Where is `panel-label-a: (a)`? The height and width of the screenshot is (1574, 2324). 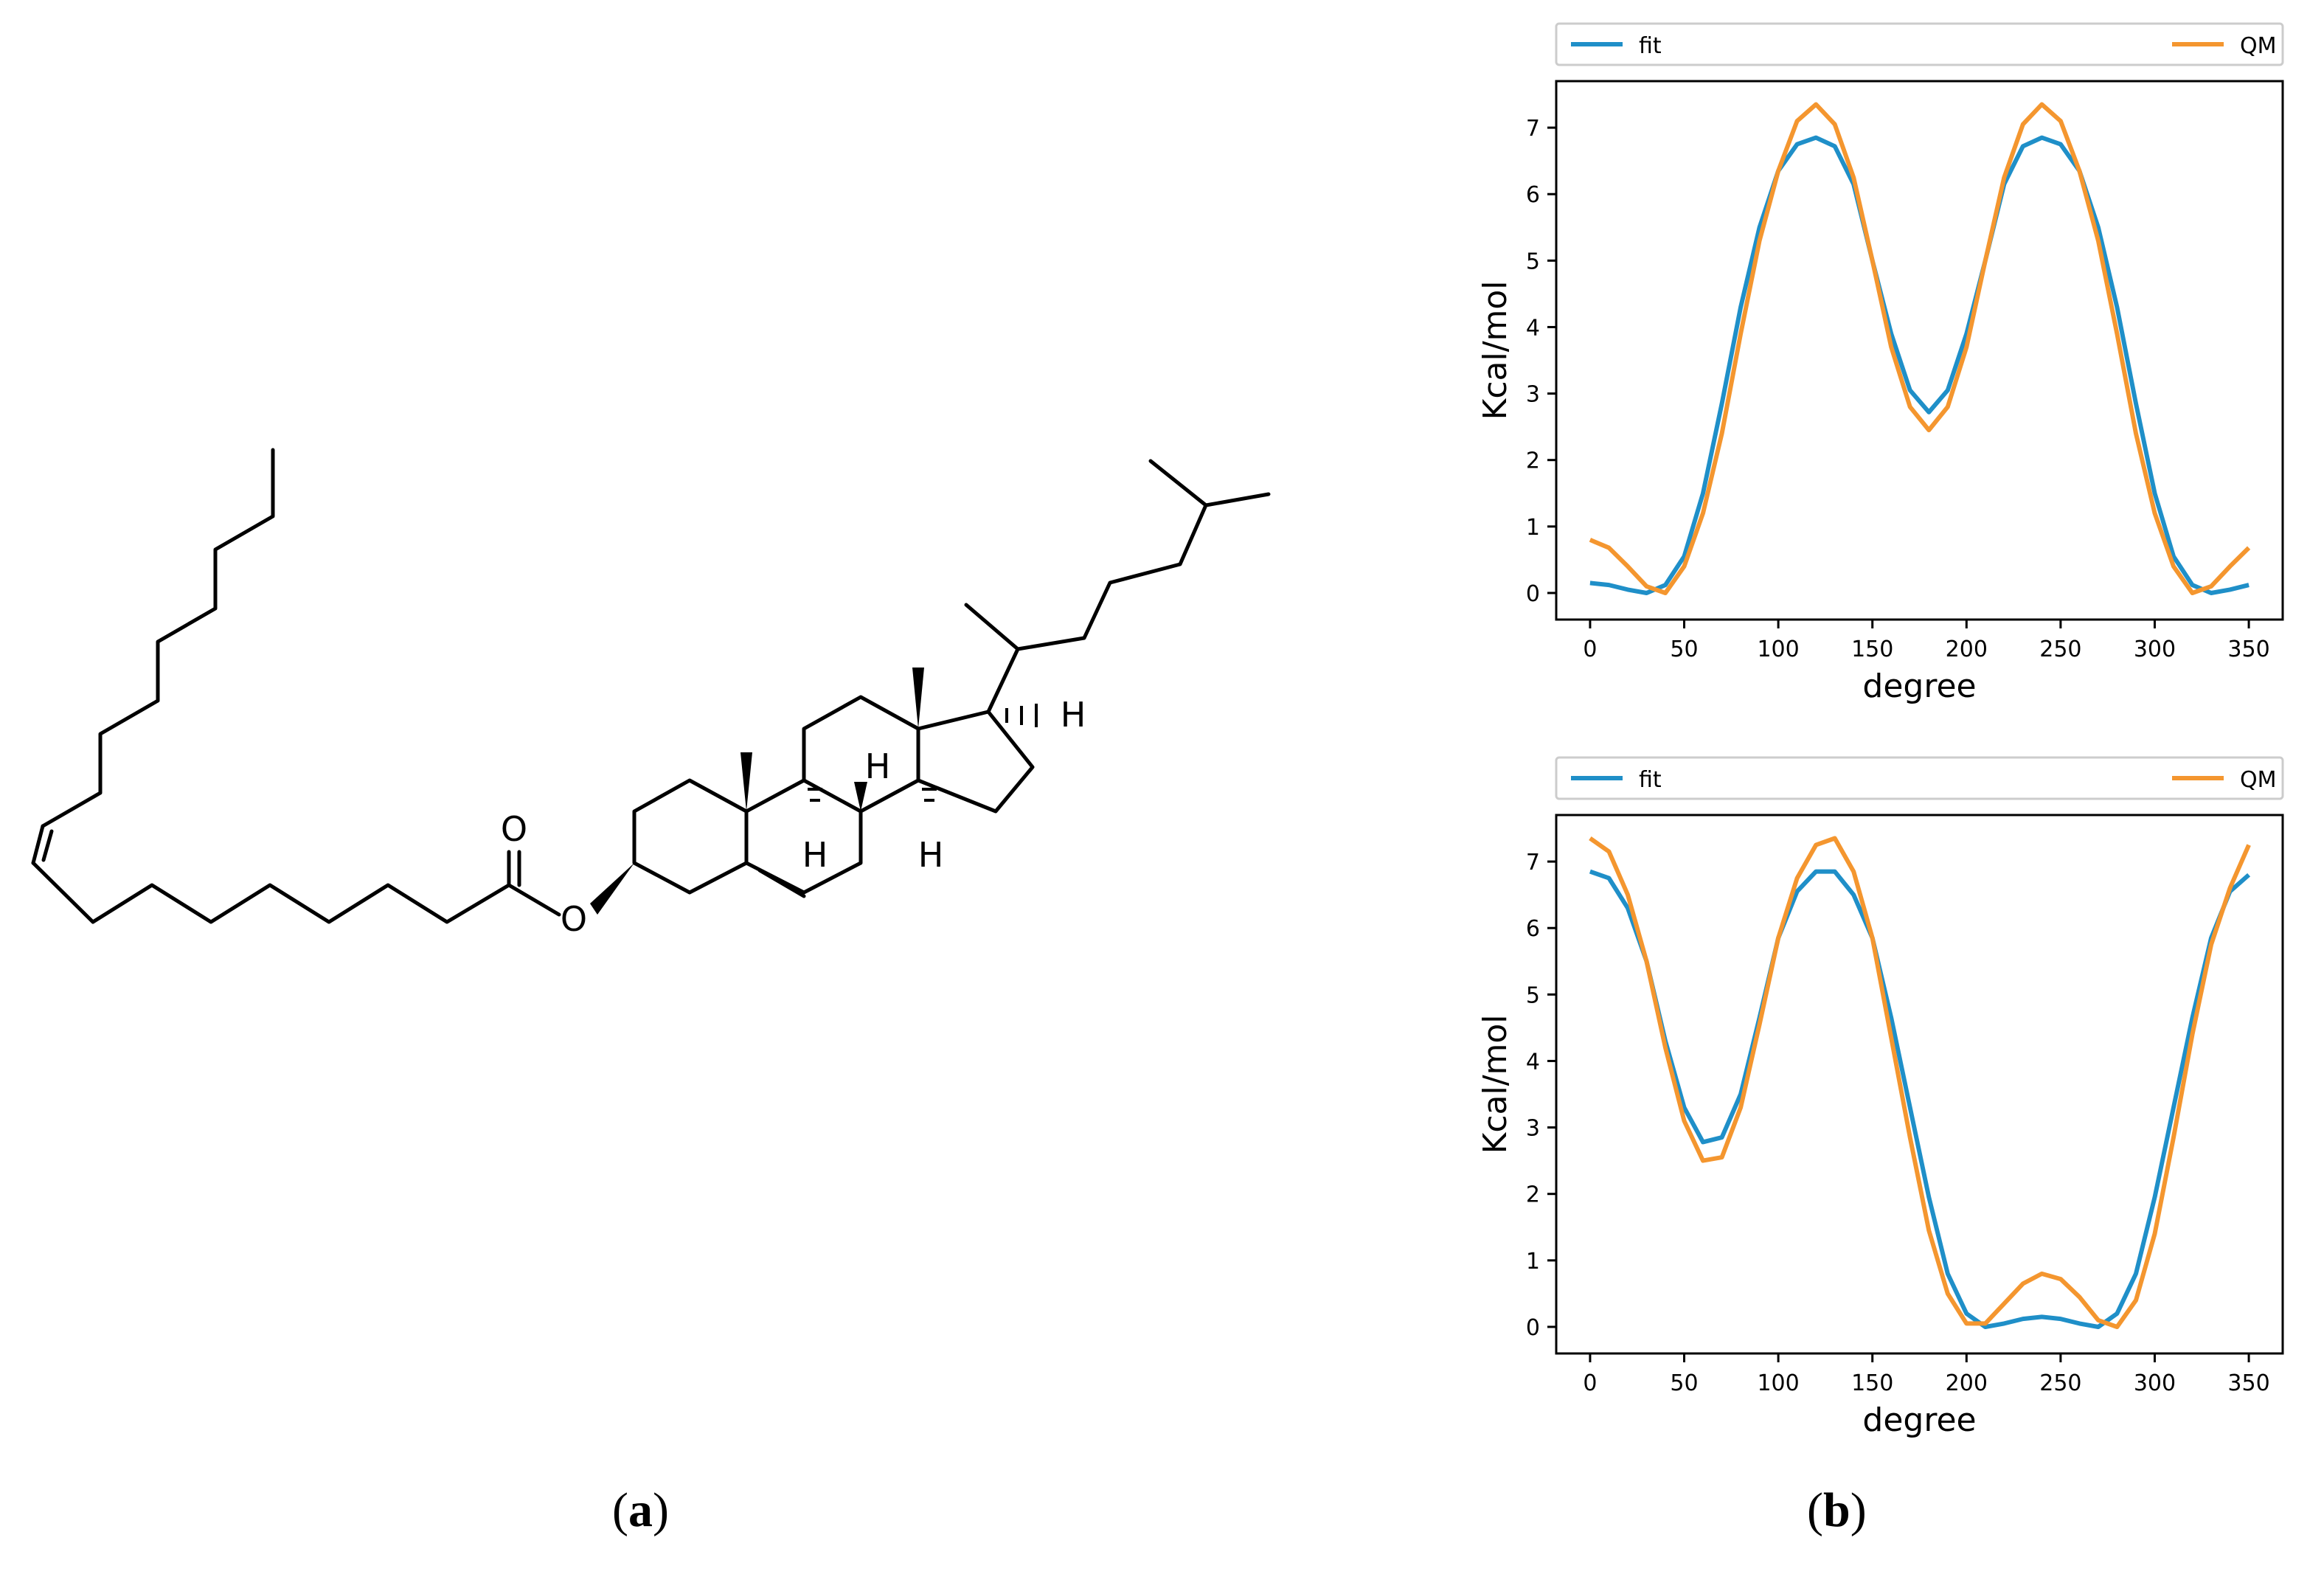
panel-label-a: (a) is located at coordinates (640, 1510).